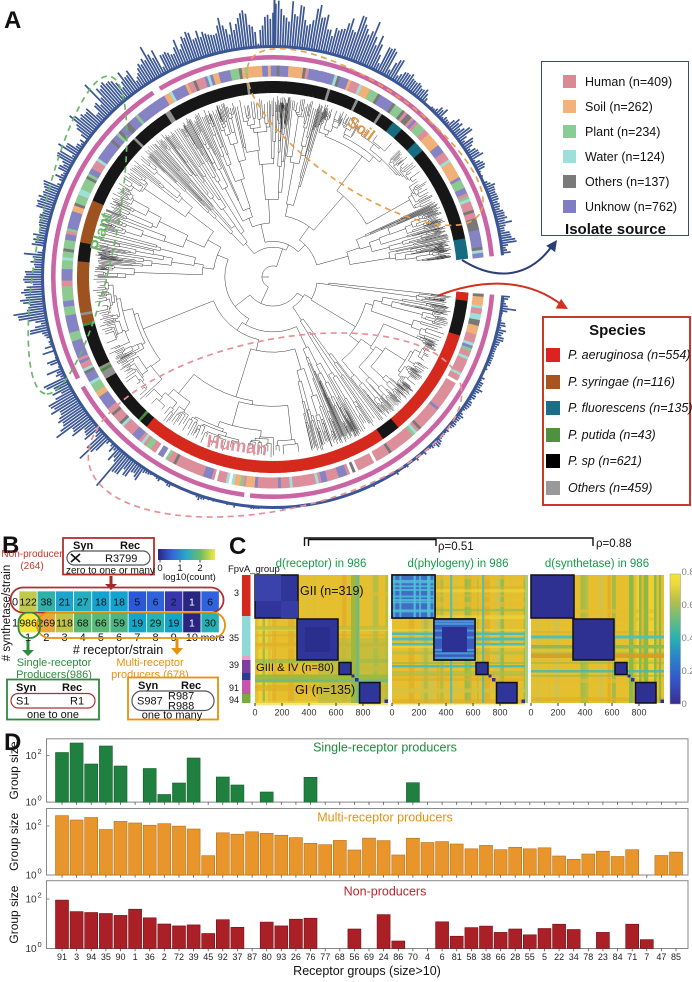 The image size is (692, 982). Describe the element at coordinates (471, 957) in the screenshot. I see `svg-text: 58` at that location.